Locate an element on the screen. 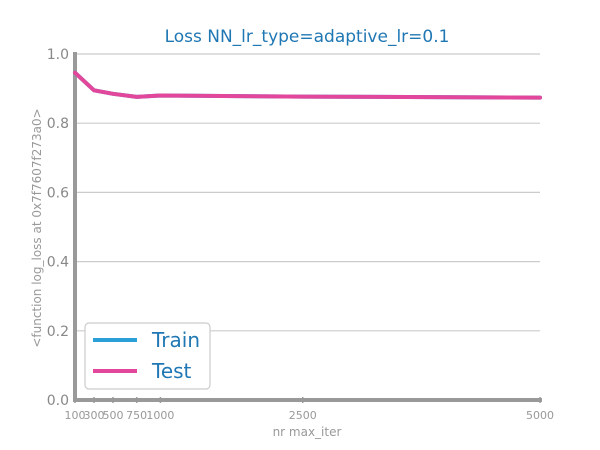 The width and height of the screenshot is (600, 450). x-axis-label: nr max_iter is located at coordinates (307, 432).